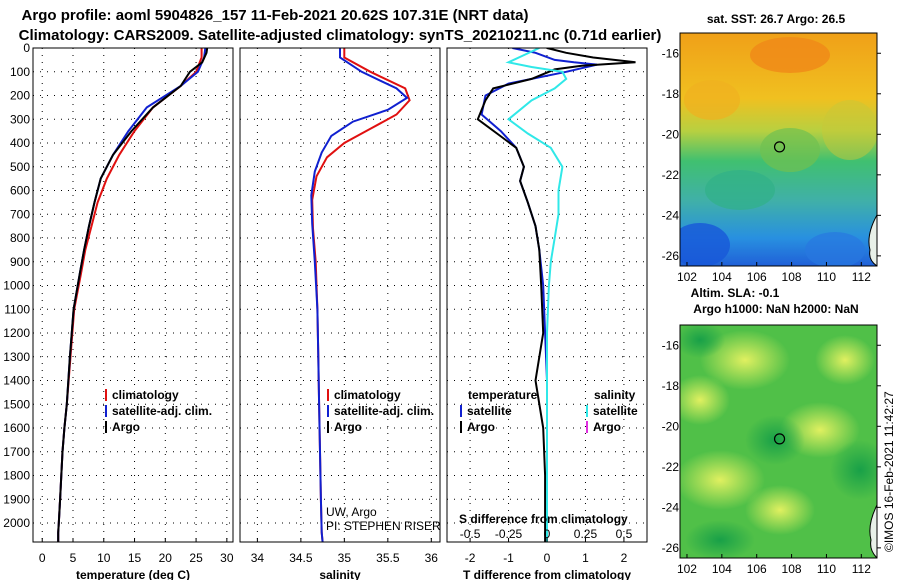  I want to click on x-axis-label: salinity, so click(340, 574).